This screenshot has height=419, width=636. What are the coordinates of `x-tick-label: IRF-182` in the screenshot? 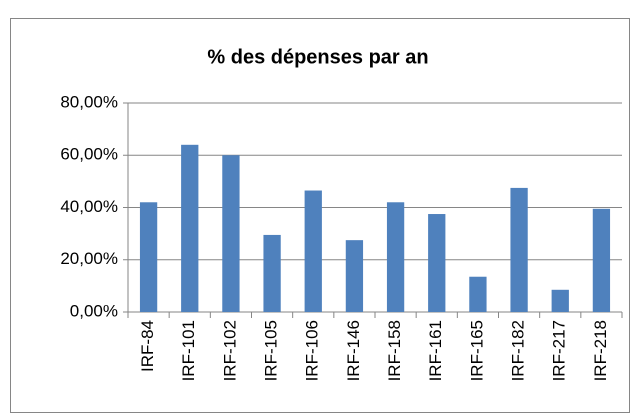 It's located at (518, 350).